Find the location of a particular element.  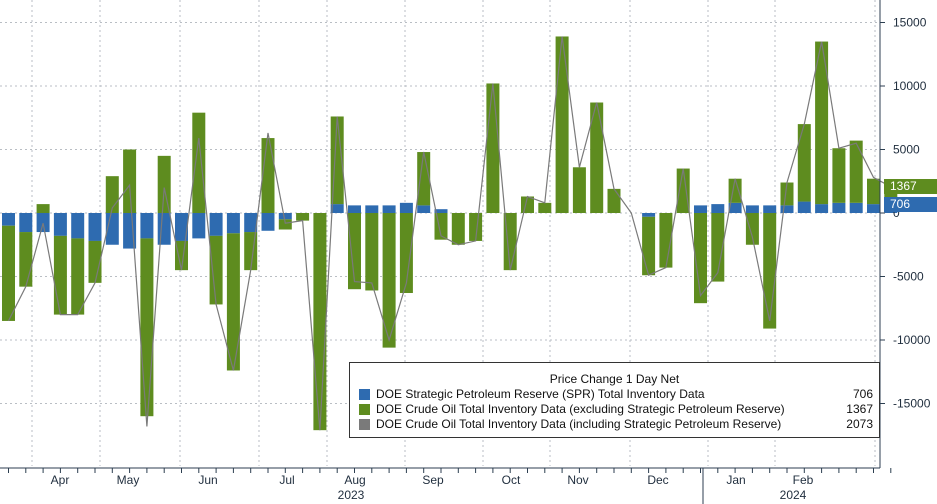

legend-swatch-crude-excl is located at coordinates (364, 409).